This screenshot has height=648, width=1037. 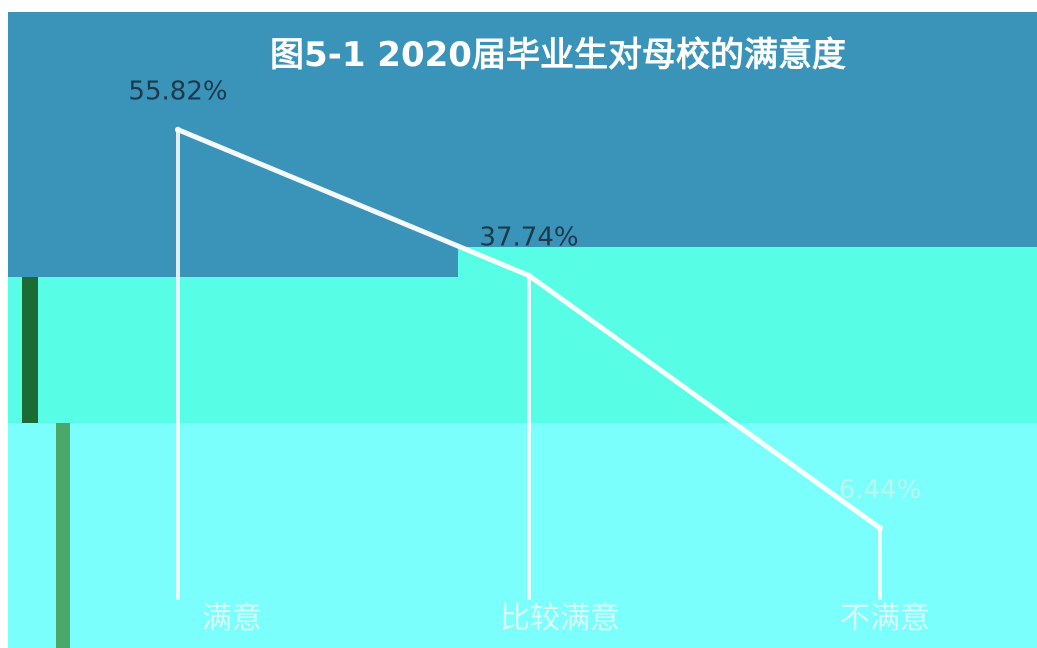 I want to click on x-tick-label: 满意, so click(x=232, y=618).